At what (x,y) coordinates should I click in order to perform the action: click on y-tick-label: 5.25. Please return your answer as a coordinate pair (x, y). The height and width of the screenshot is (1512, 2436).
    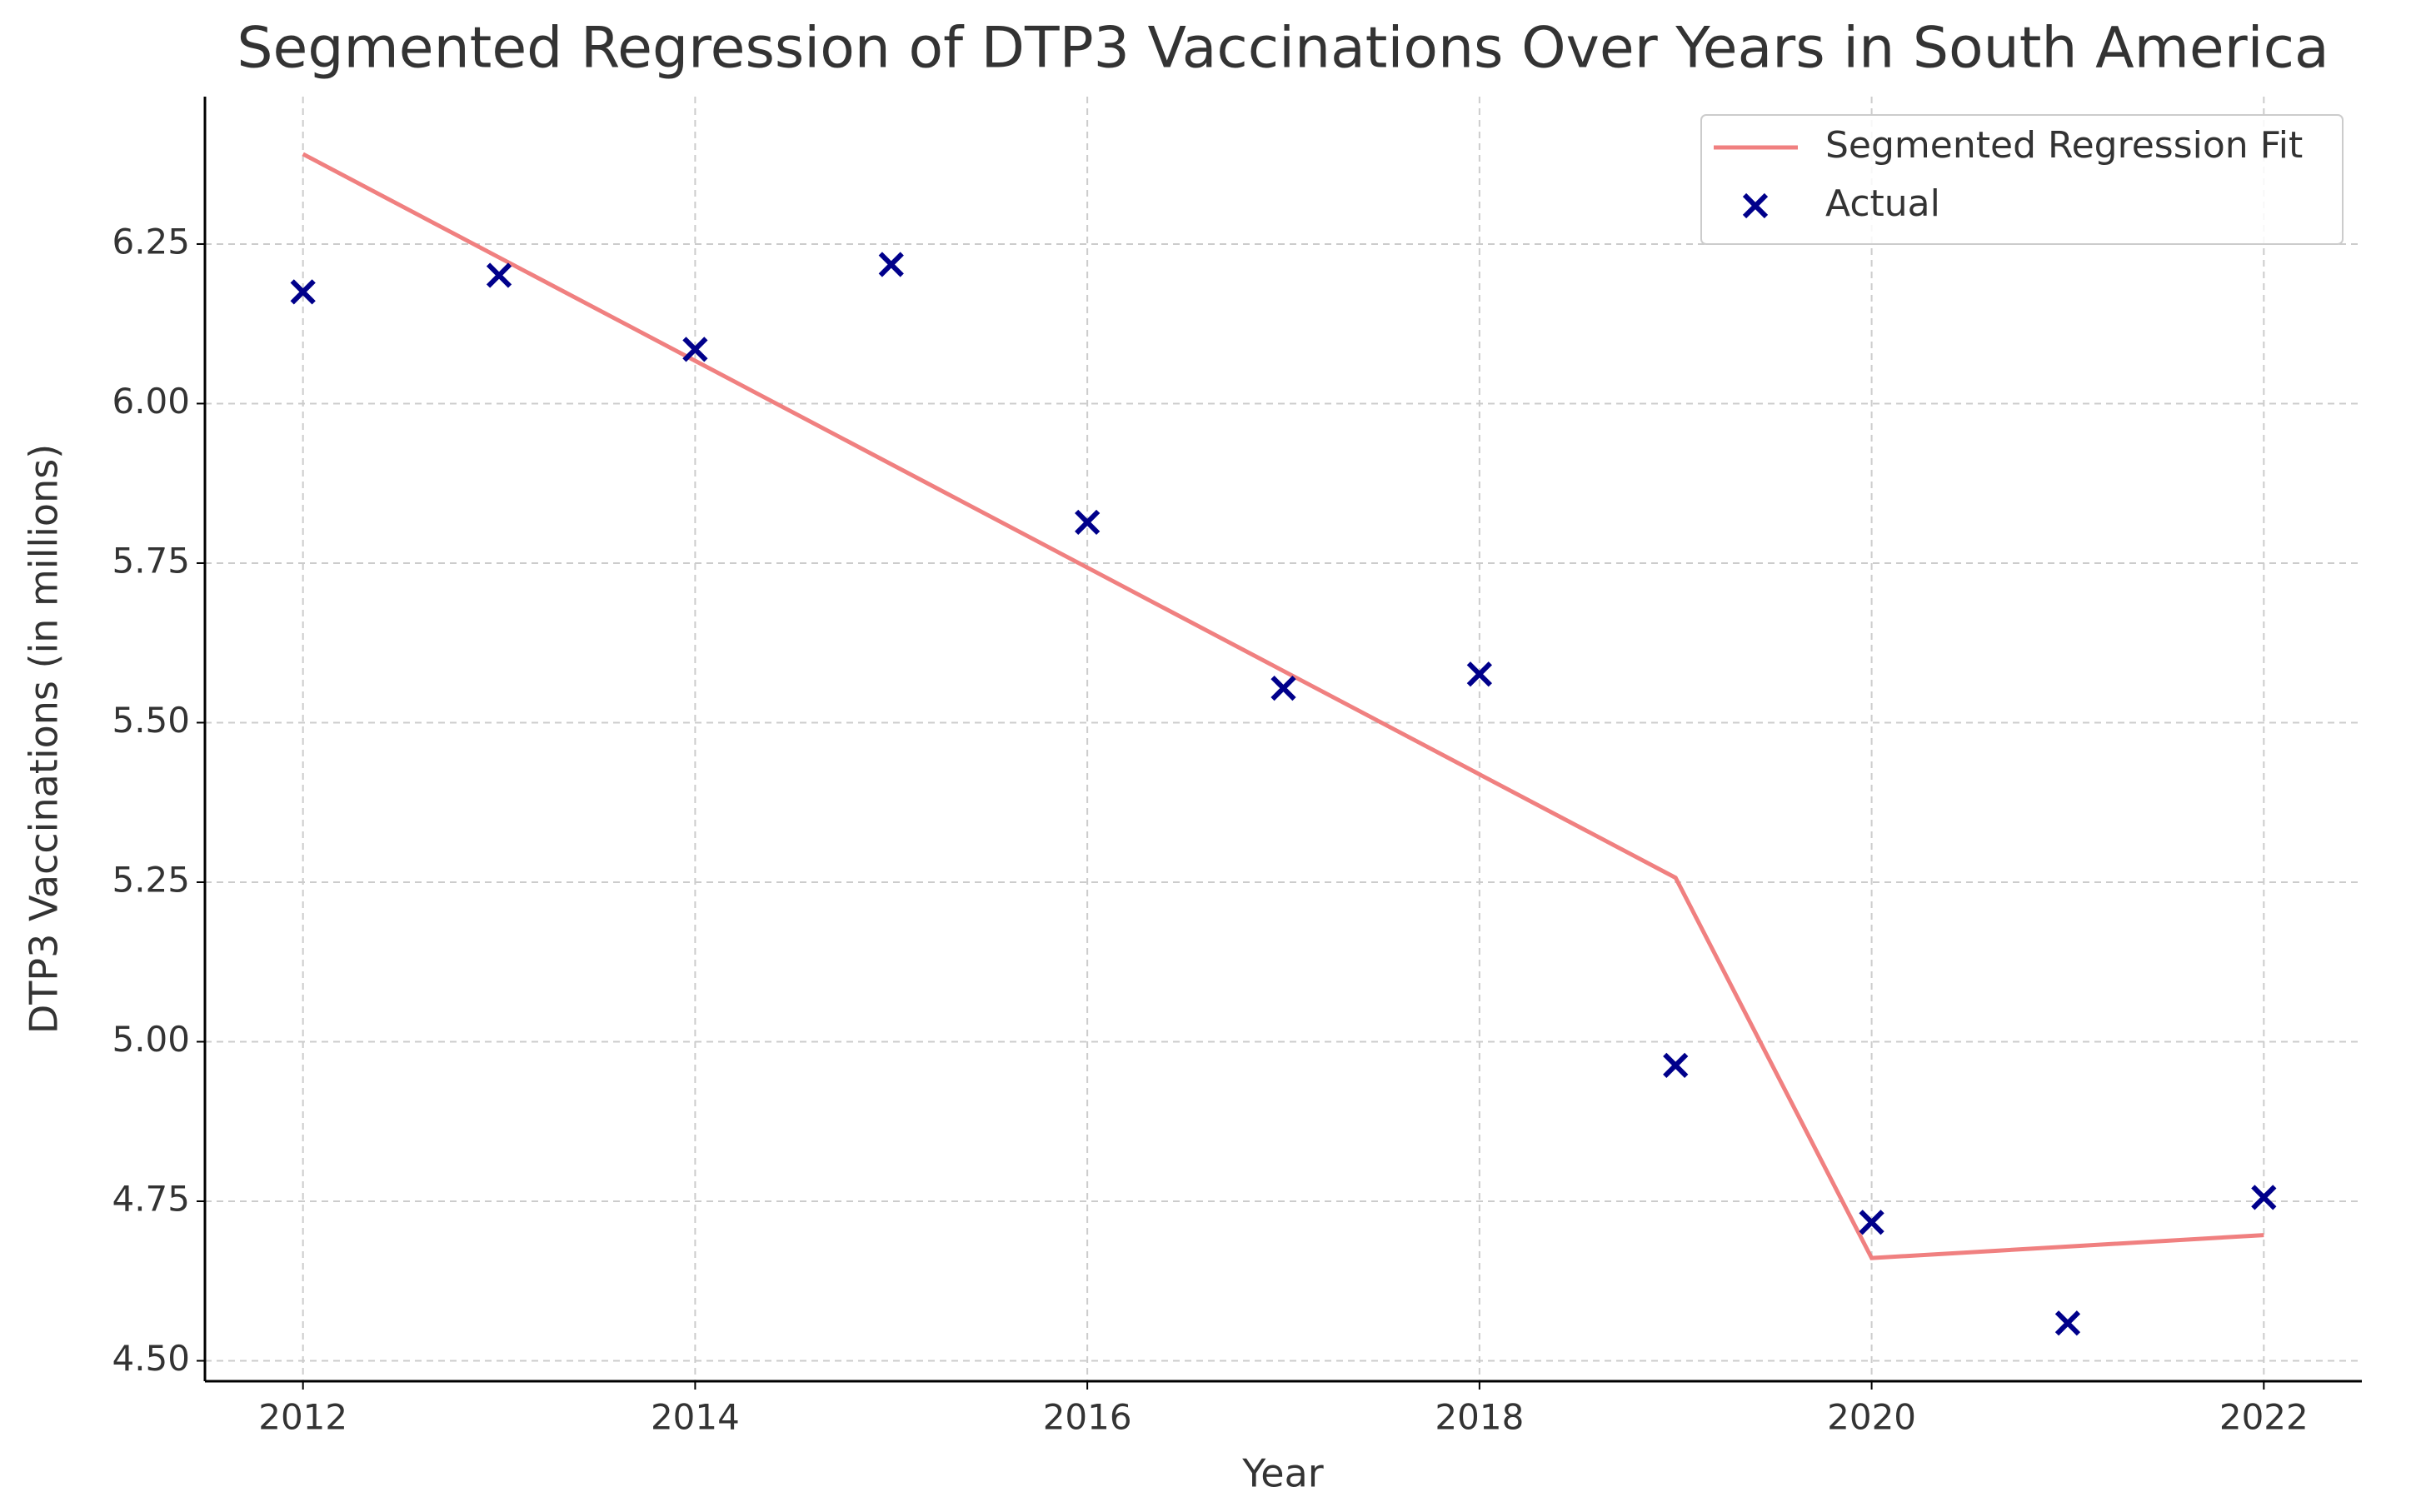
    Looking at the image, I should click on (151, 880).